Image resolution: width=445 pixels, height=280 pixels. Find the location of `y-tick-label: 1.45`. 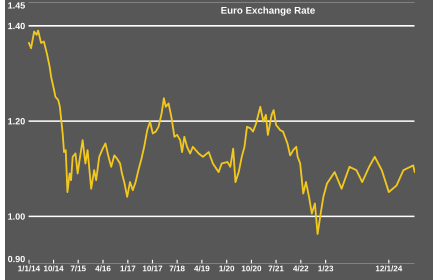

y-tick-label: 1.45 is located at coordinates (16, 5).